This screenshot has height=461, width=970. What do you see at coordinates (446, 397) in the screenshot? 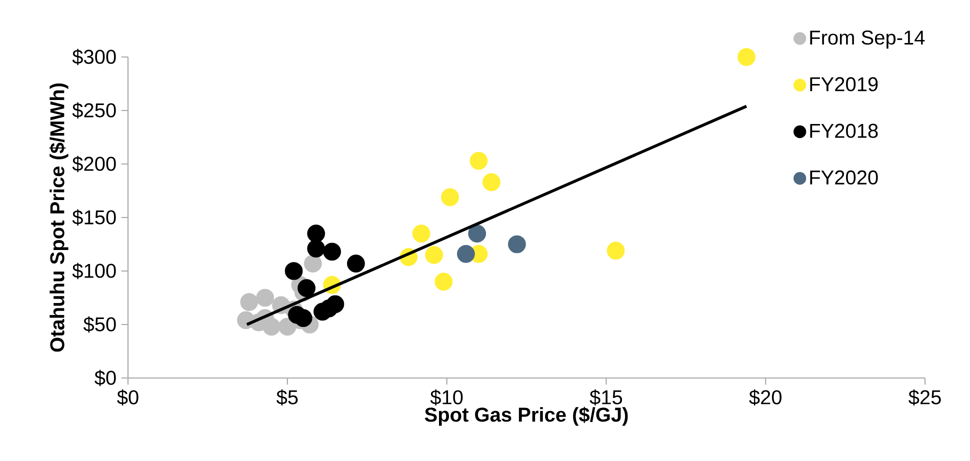
I see `x-tick-label: $10` at bounding box center [446, 397].